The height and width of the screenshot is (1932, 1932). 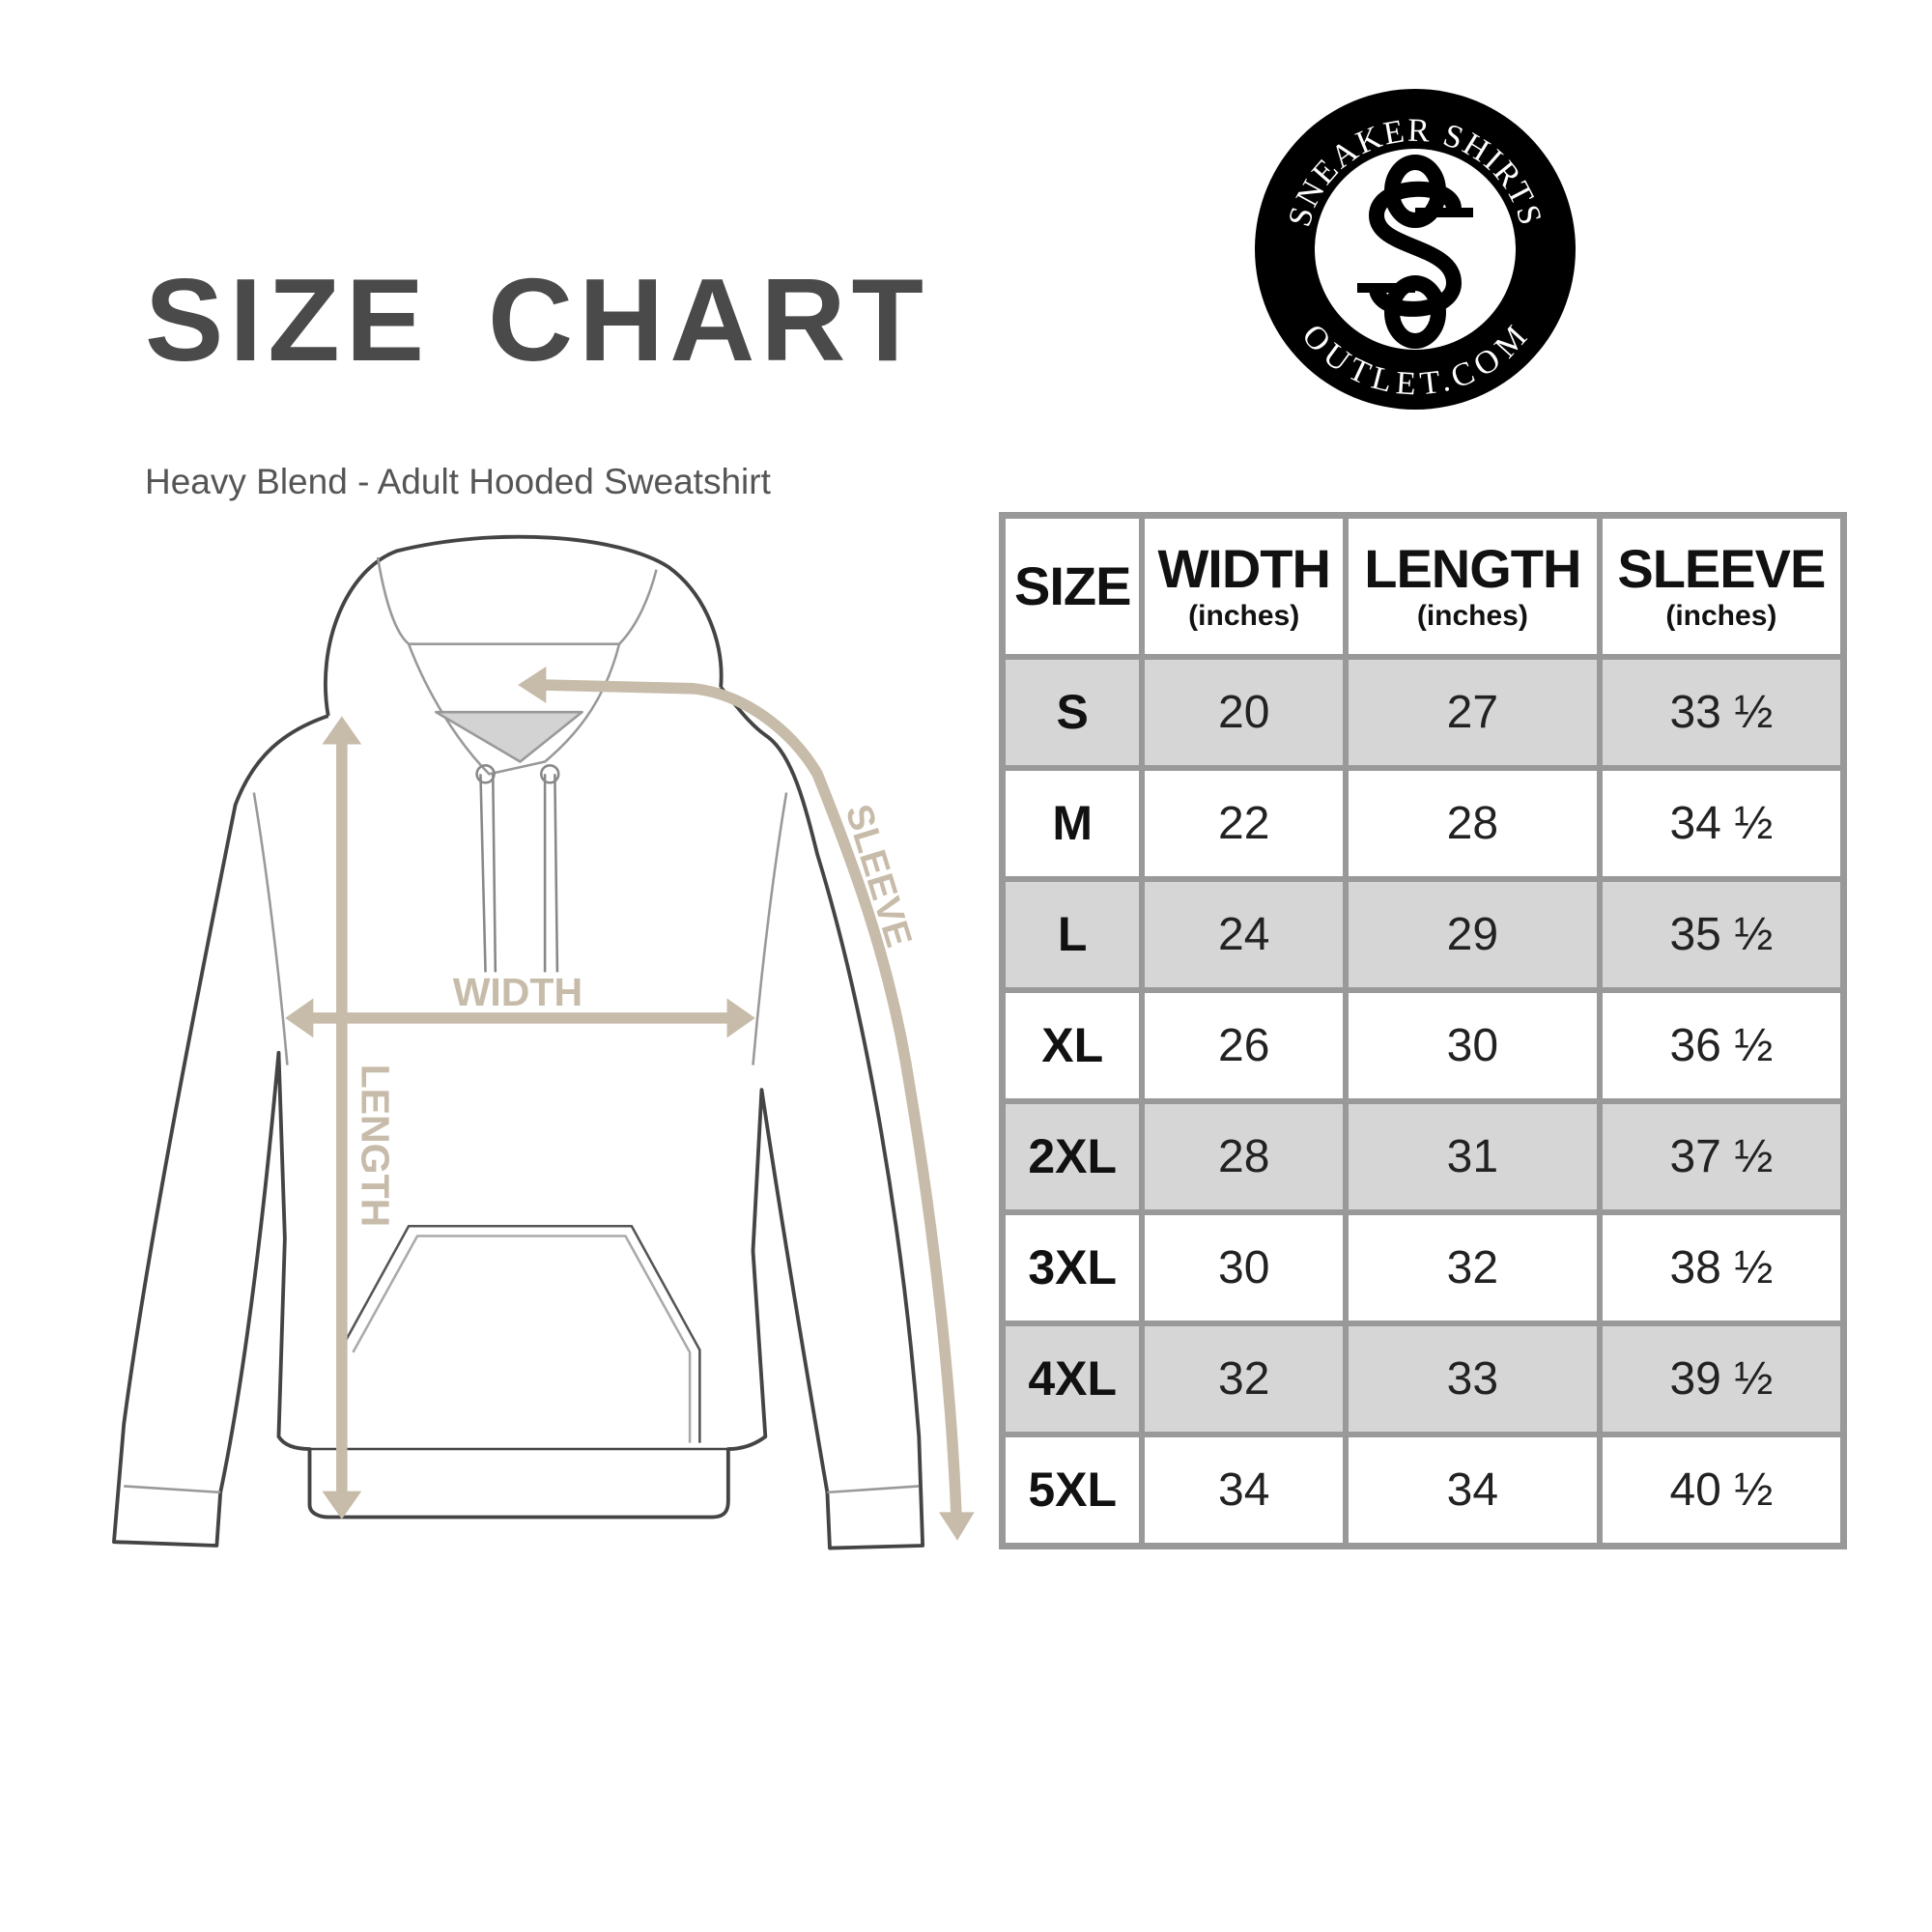 I want to click on table-row: L 24 29 35 ½, so click(x=1423, y=934).